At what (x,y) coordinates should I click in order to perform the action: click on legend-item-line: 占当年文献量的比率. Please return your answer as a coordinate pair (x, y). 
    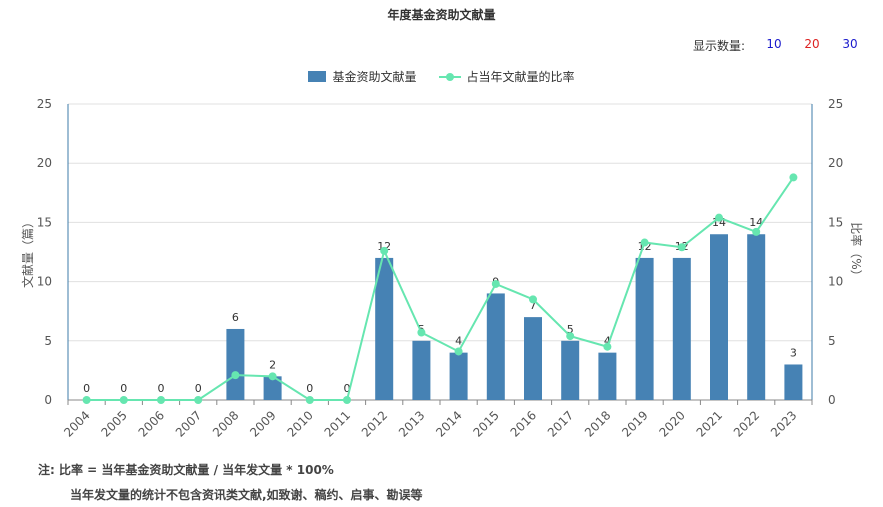
    Looking at the image, I should click on (506, 76).